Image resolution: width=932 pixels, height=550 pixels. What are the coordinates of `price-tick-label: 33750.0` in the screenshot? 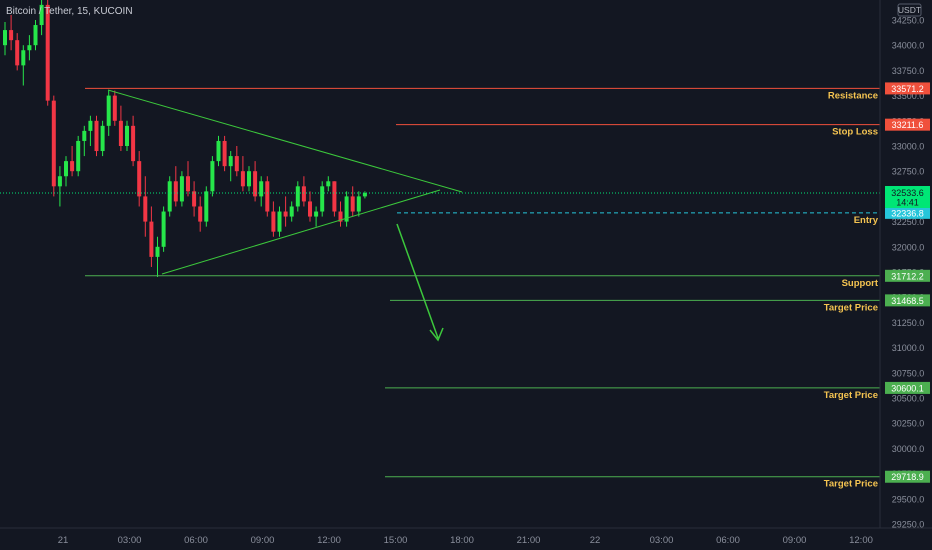 It's located at (908, 71).